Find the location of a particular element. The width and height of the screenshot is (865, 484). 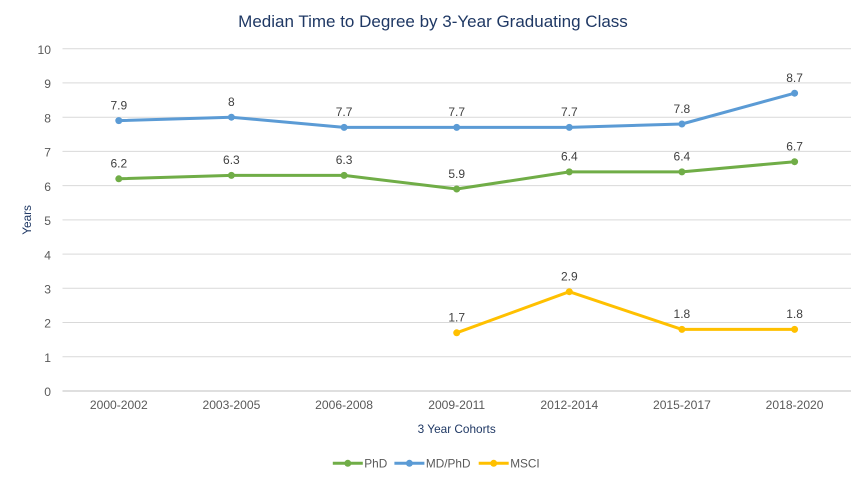

svg-text: 4 is located at coordinates (47, 255).